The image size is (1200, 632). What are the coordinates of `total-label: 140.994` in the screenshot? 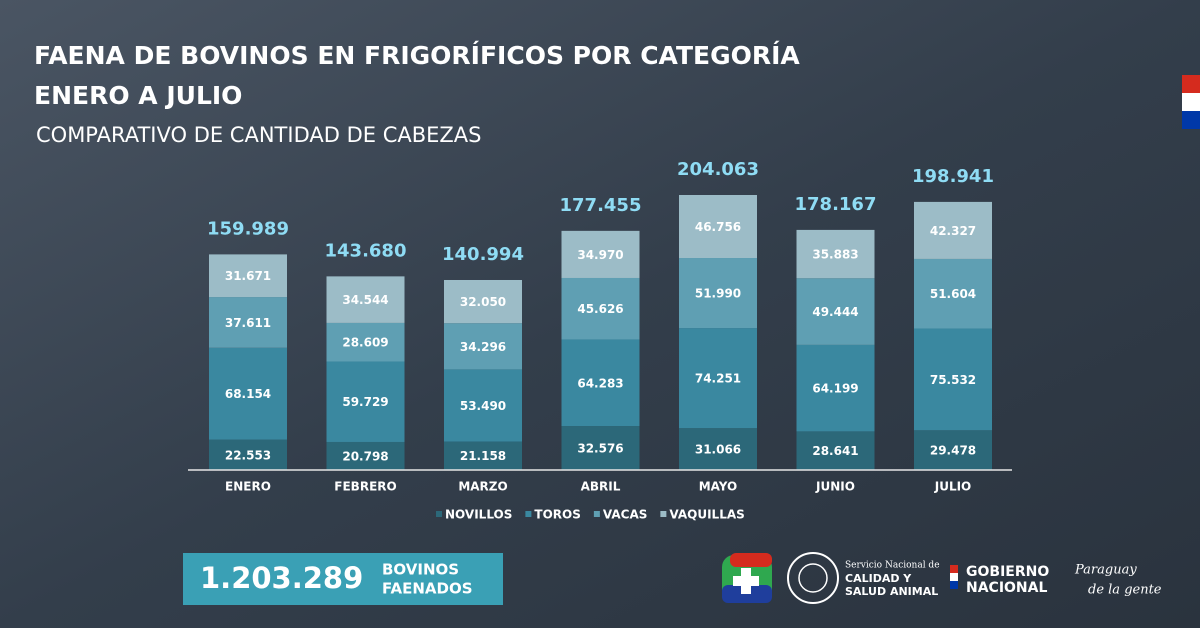 It's located at (483, 254).